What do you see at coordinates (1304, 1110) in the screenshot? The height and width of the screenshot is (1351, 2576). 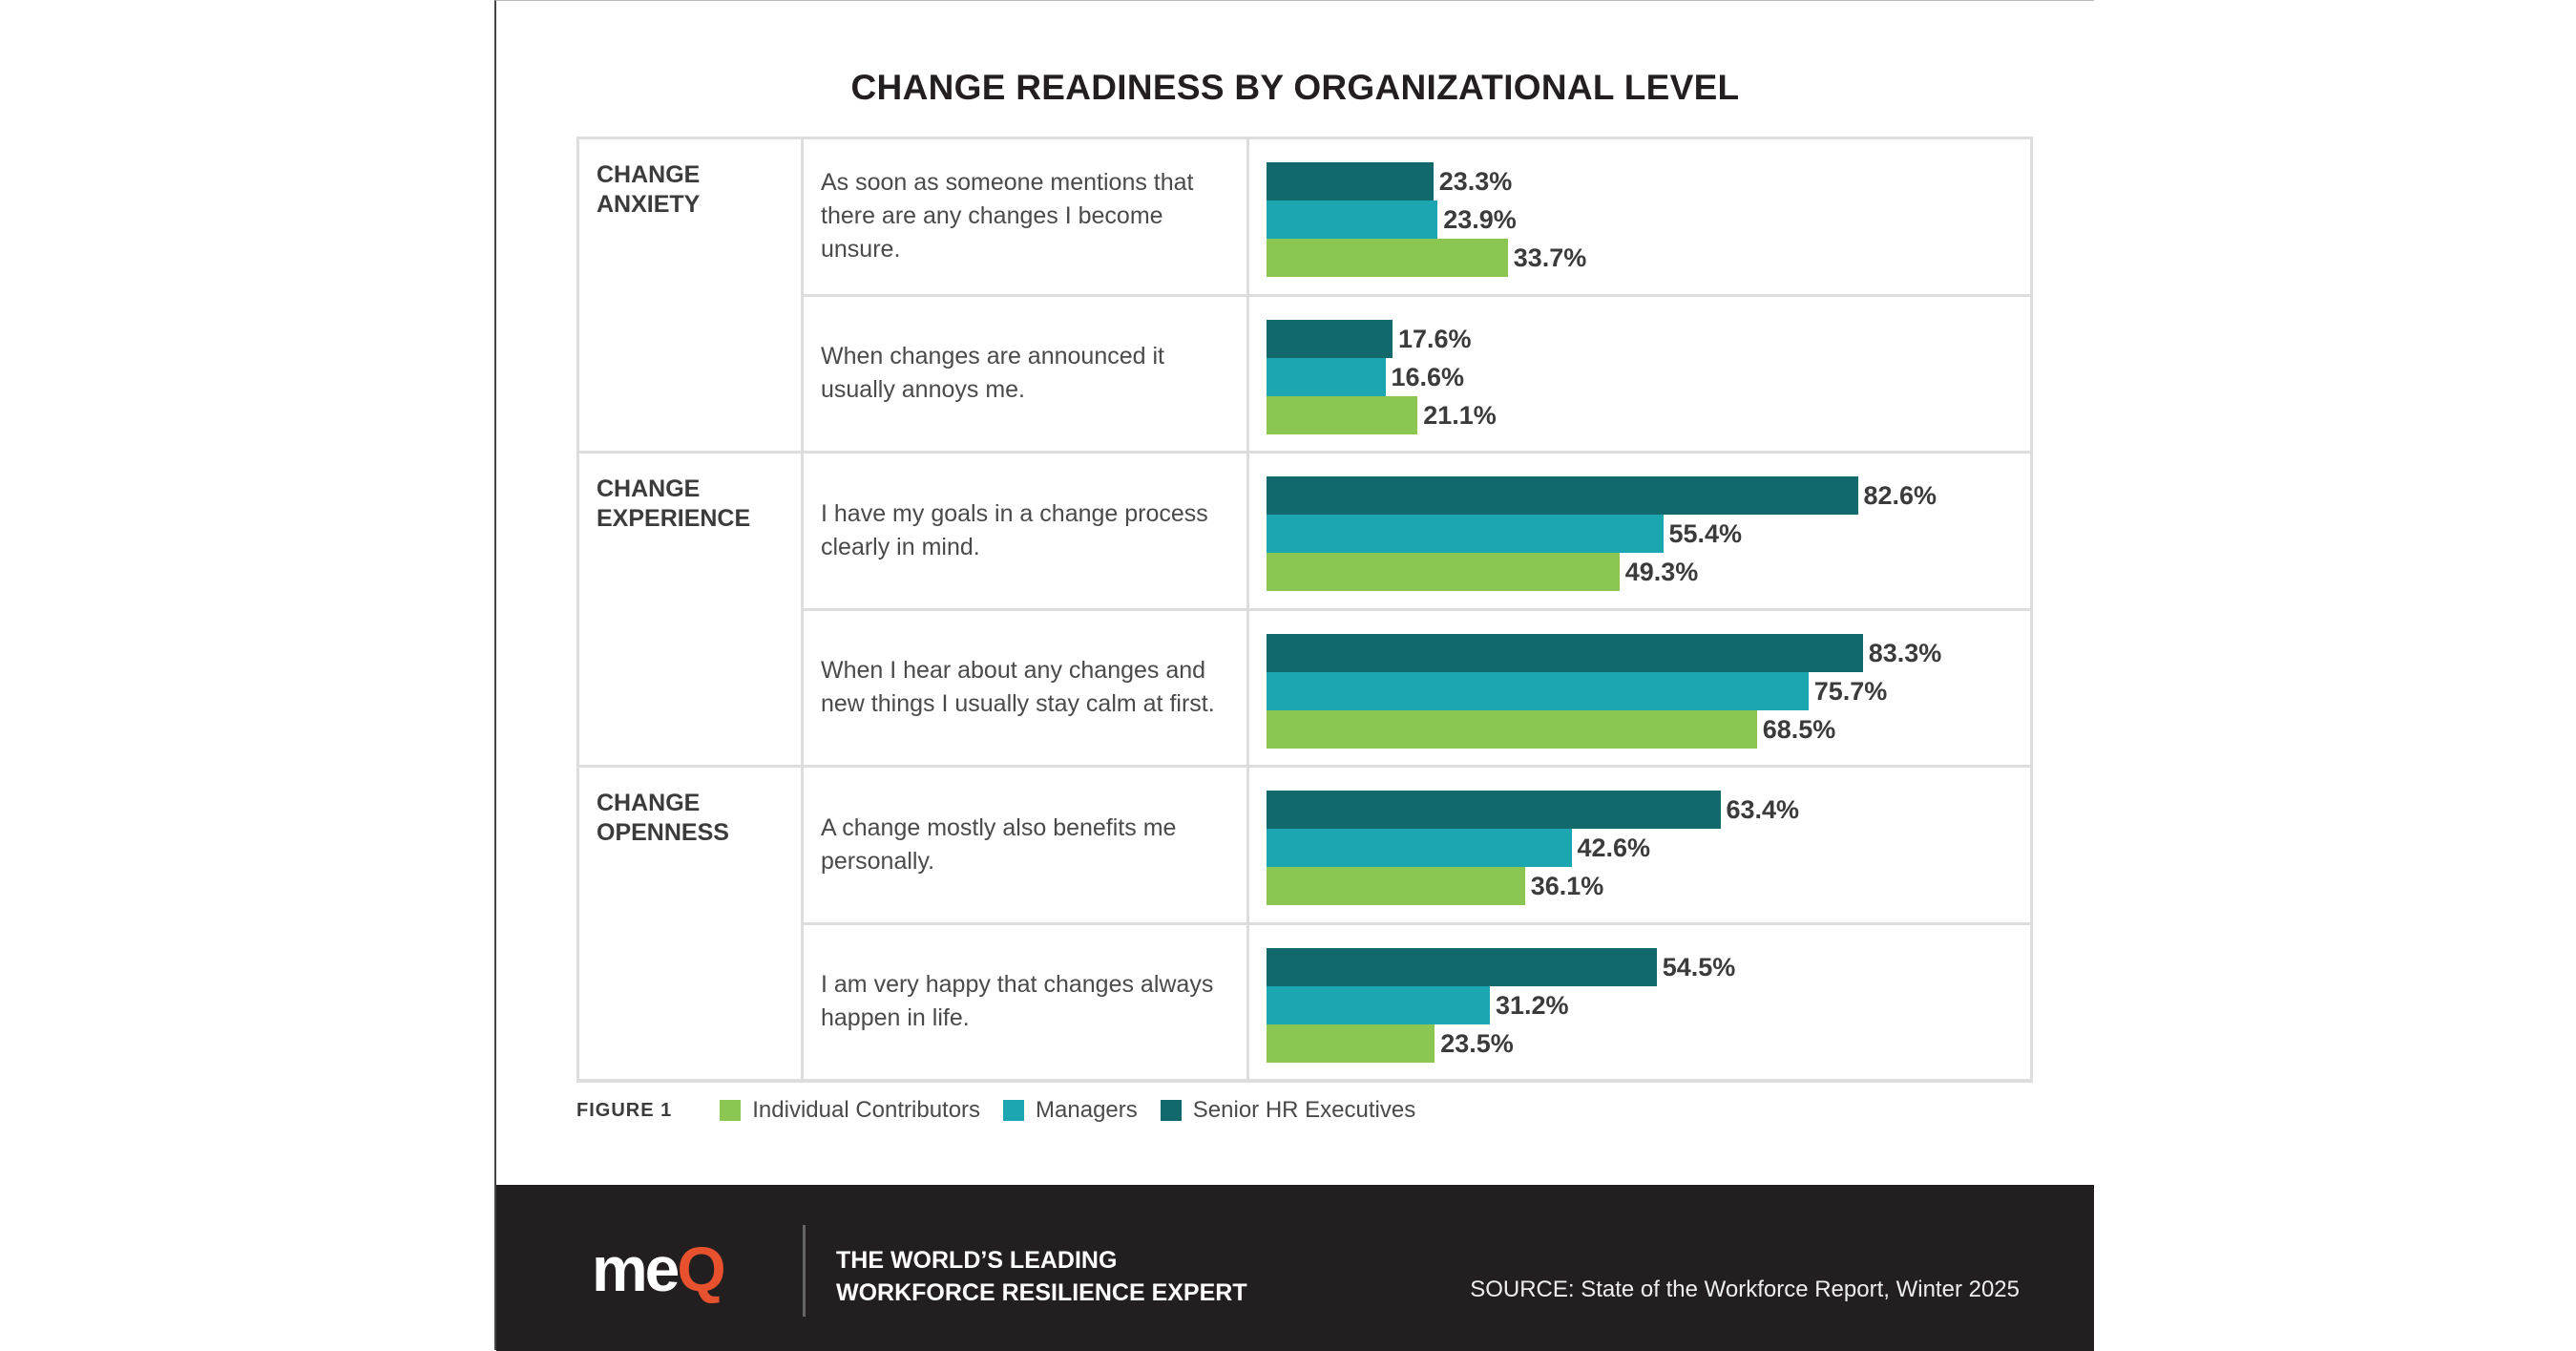 I see `legend-label: Senior HR Executives` at bounding box center [1304, 1110].